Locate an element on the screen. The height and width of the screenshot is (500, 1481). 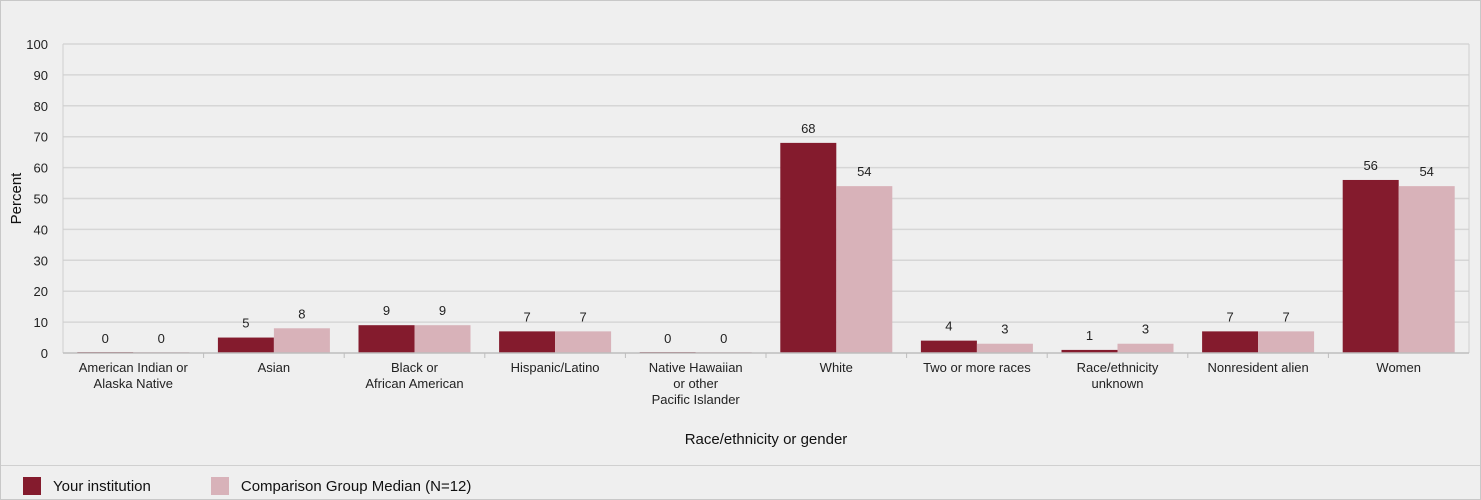
data-label: 5 is located at coordinates (245, 323).